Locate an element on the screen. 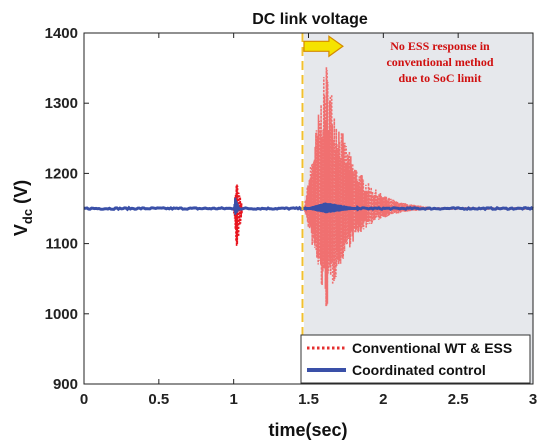 The height and width of the screenshot is (446, 550). annotation-arrow is located at coordinates (323, 46).